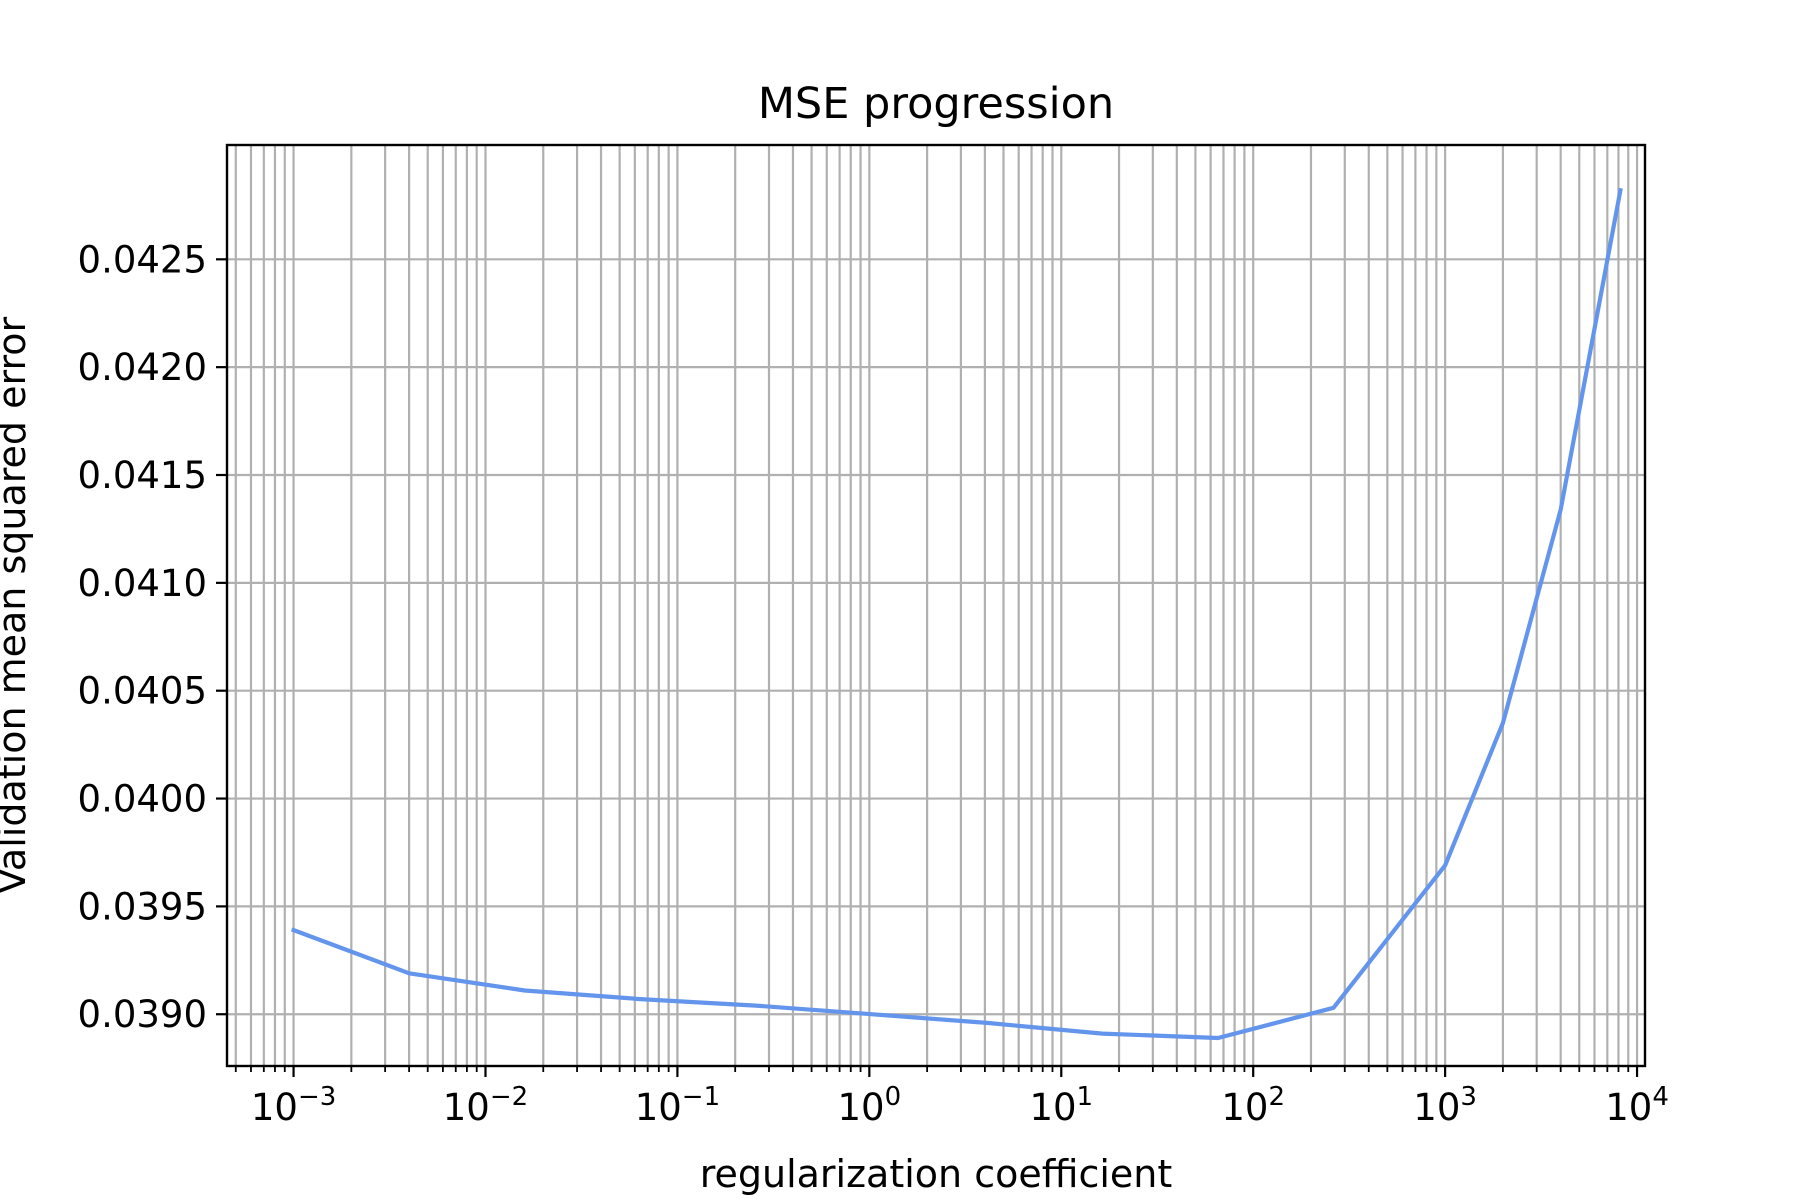  I want to click on y-tick-label: 0.0390, so click(142, 1014).